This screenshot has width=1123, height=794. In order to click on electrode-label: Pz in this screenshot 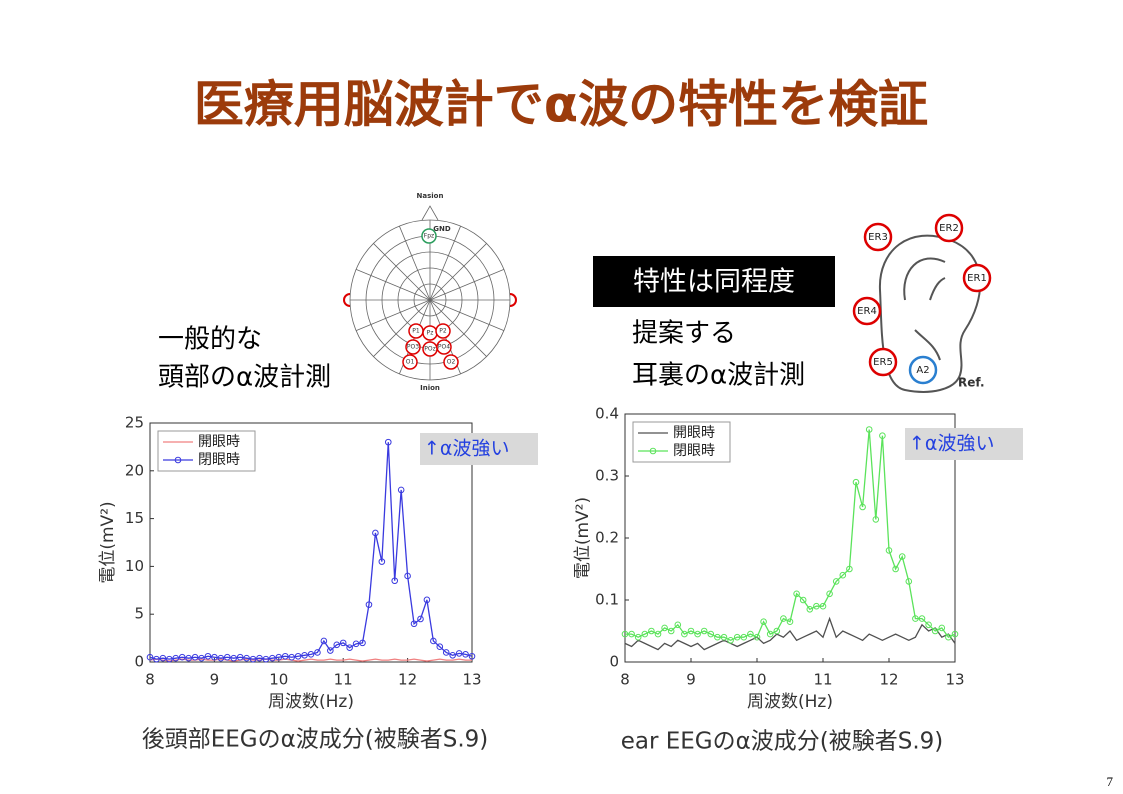, I will do `click(430, 333)`.